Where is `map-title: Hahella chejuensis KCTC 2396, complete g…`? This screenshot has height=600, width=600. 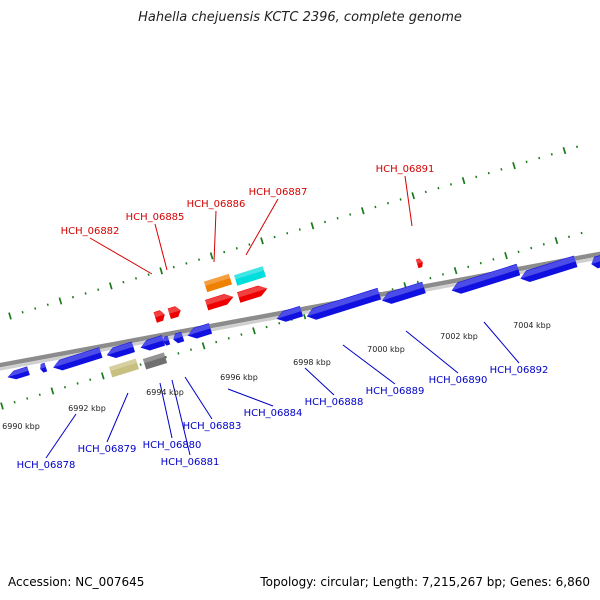
map-title: Hahella chejuensis KCTC 2396, complete g… is located at coordinates (300, 17).